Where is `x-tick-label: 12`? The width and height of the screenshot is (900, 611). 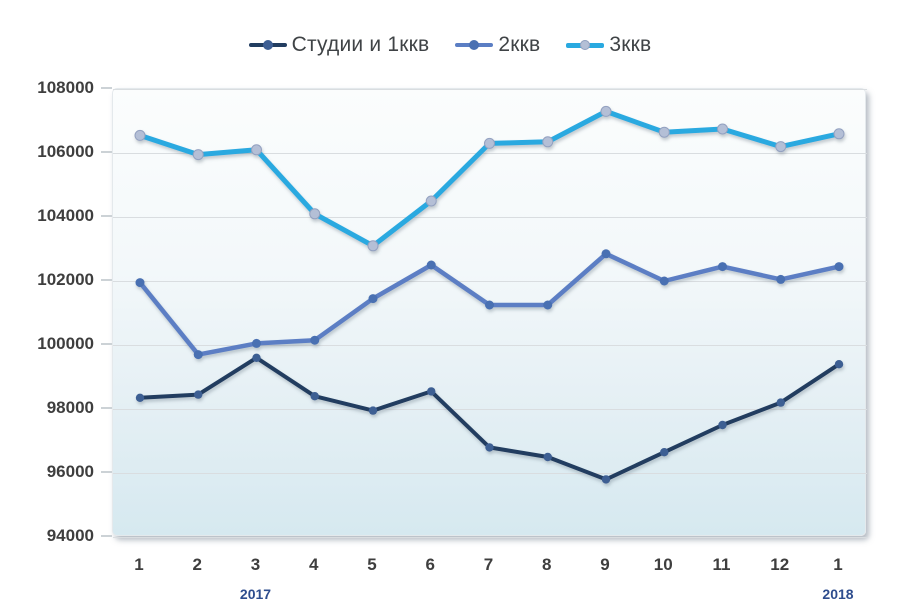 x-tick-label: 12 is located at coordinates (780, 564).